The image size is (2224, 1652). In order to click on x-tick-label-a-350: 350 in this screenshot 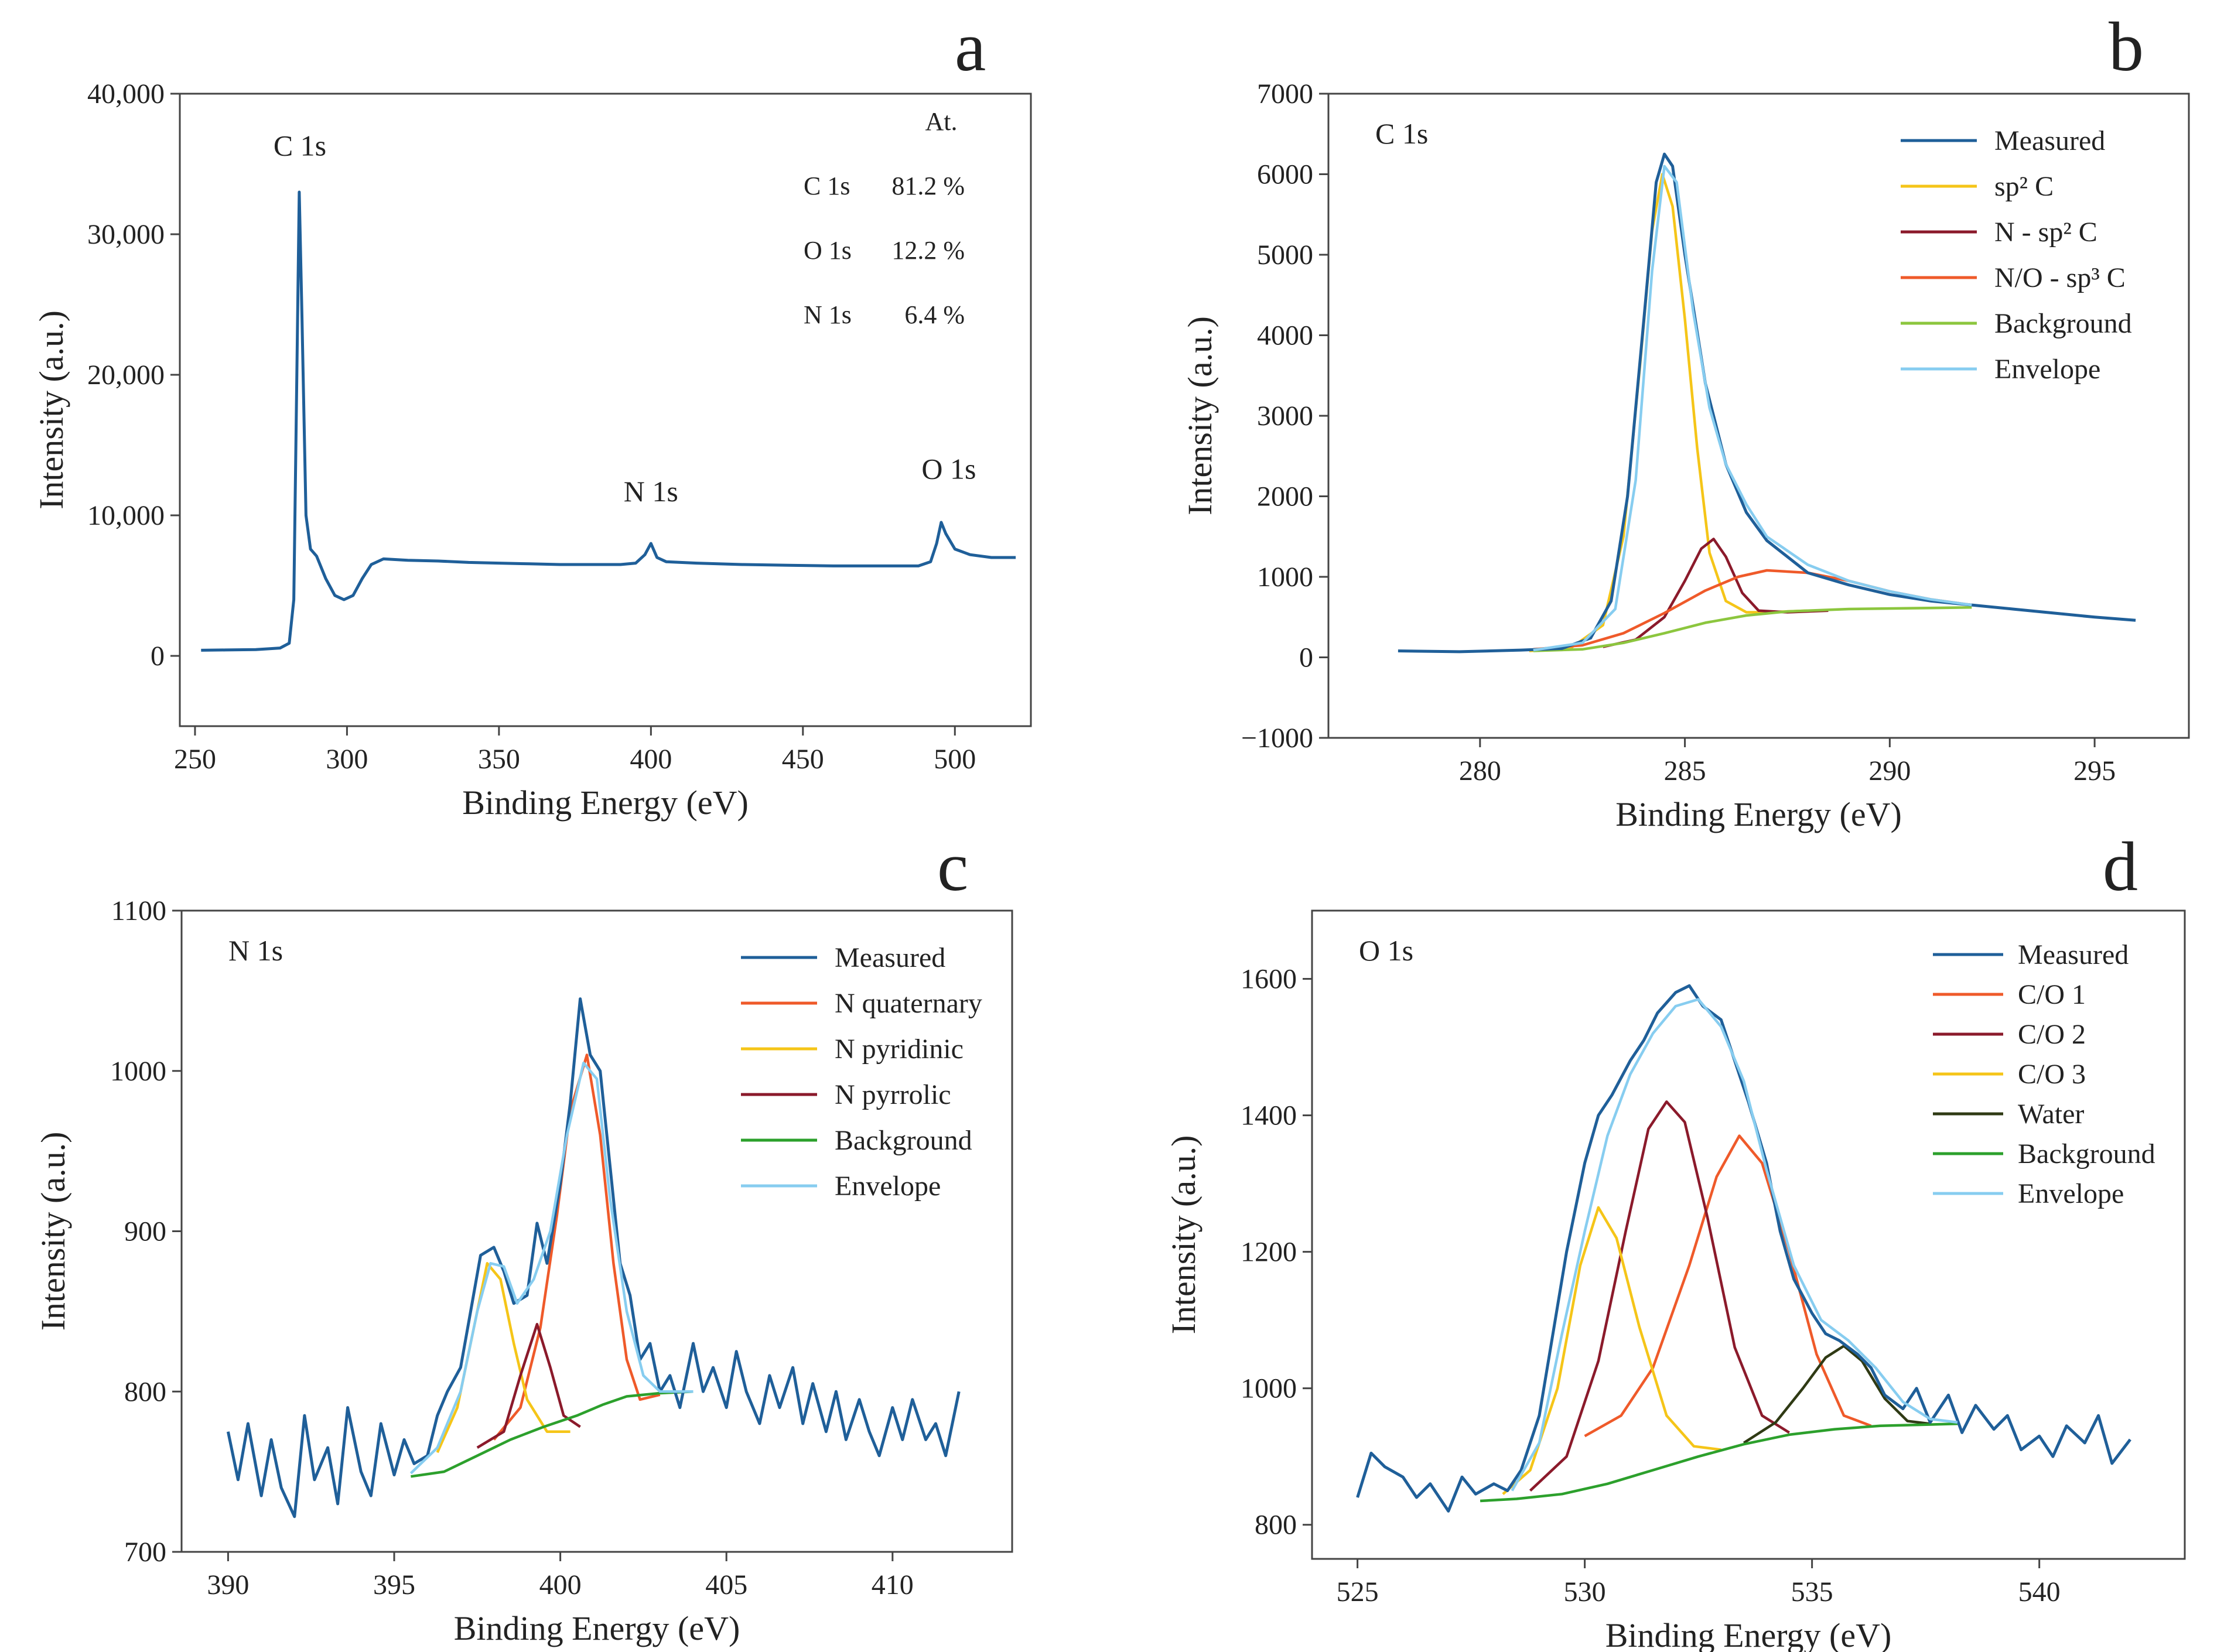, I will do `click(499, 759)`.